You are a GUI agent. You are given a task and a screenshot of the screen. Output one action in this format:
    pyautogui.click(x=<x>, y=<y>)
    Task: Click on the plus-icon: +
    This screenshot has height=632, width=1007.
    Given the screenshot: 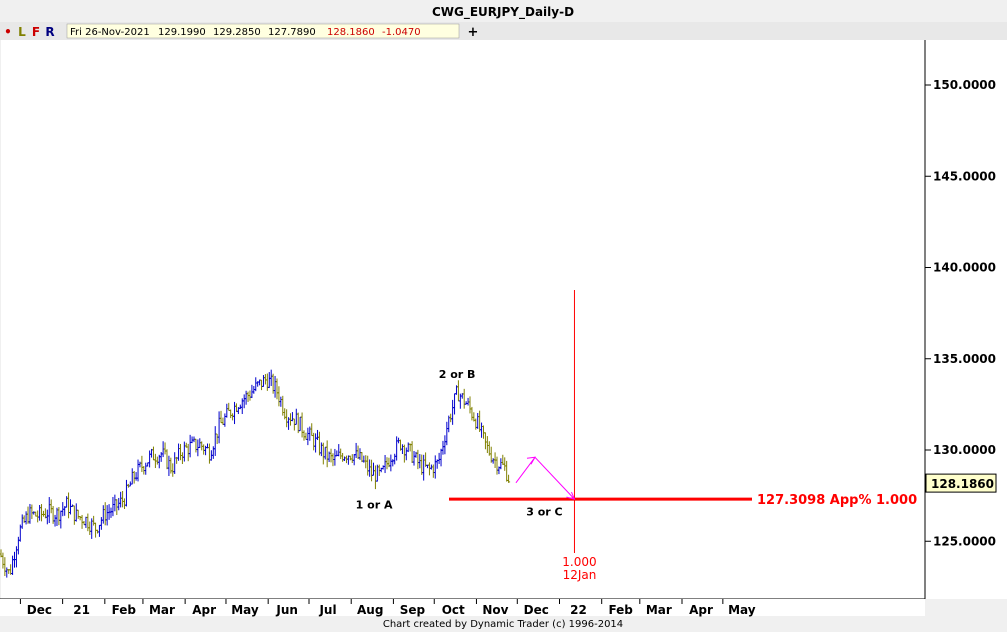 What is the action you would take?
    pyautogui.click(x=473, y=32)
    